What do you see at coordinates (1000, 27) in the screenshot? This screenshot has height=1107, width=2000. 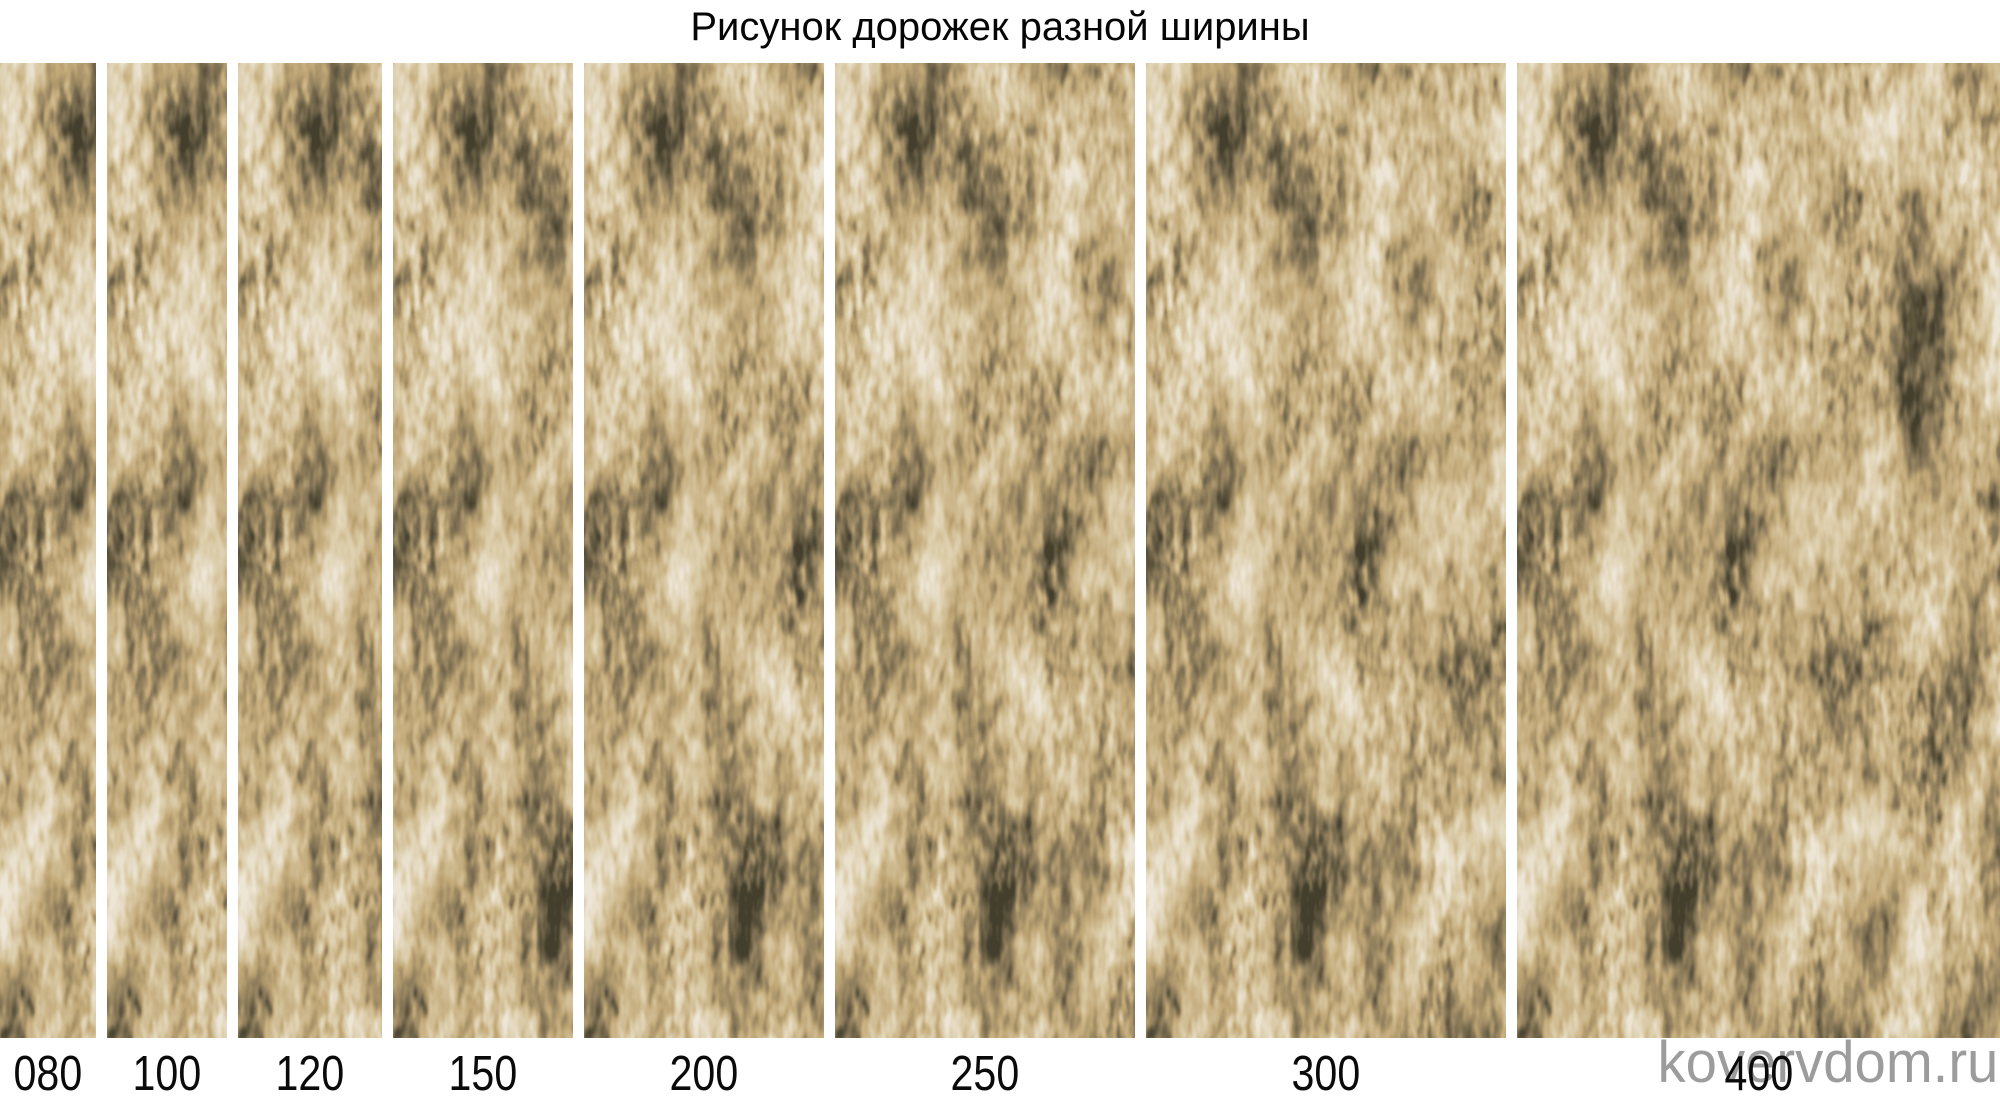 I see `page-title: Рисунок дорожек разной ширины` at bounding box center [1000, 27].